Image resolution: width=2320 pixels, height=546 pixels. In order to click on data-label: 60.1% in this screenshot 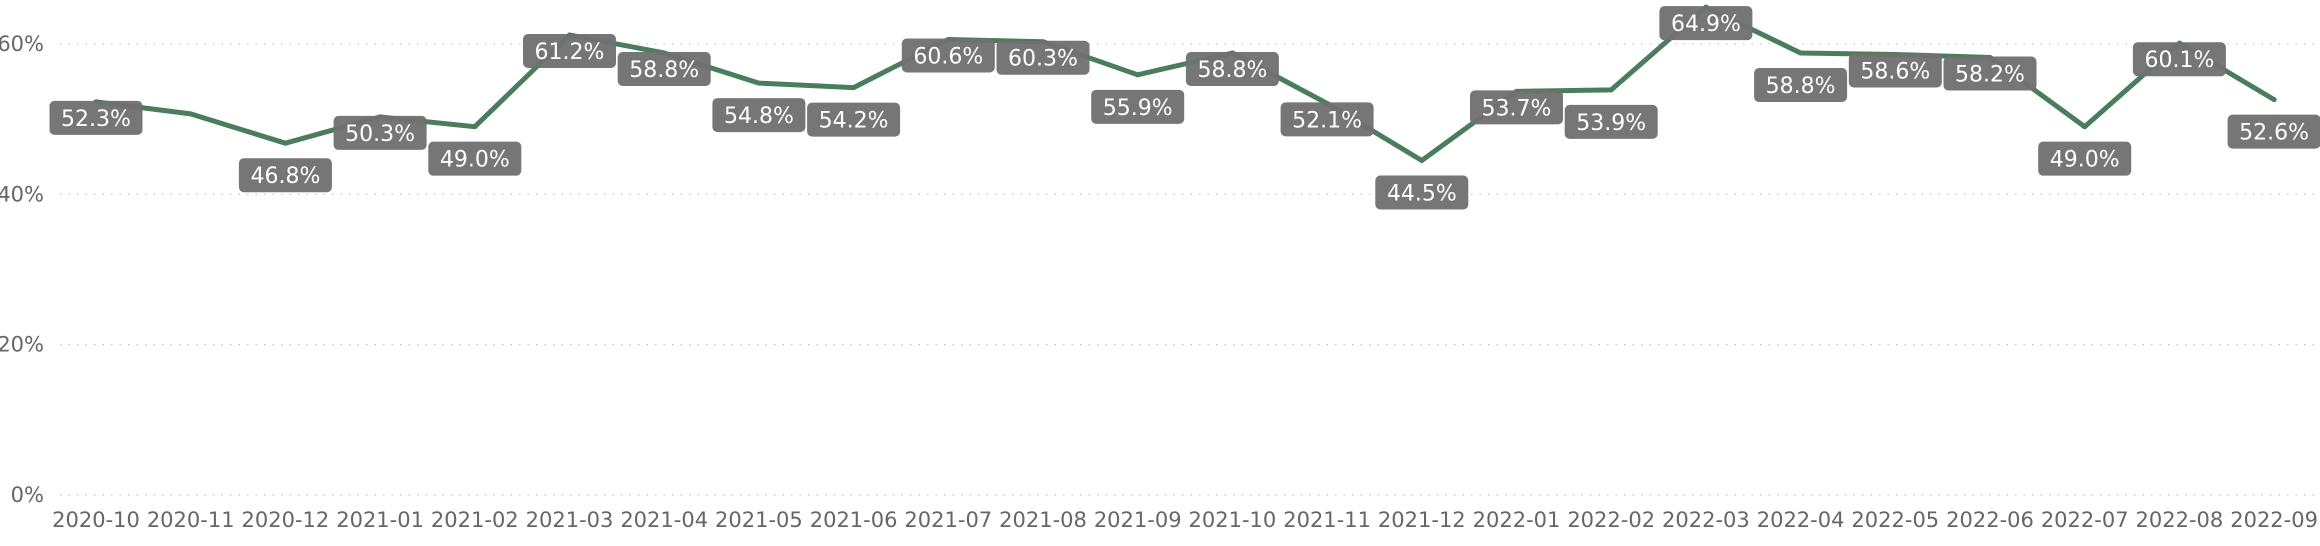, I will do `click(2179, 59)`.